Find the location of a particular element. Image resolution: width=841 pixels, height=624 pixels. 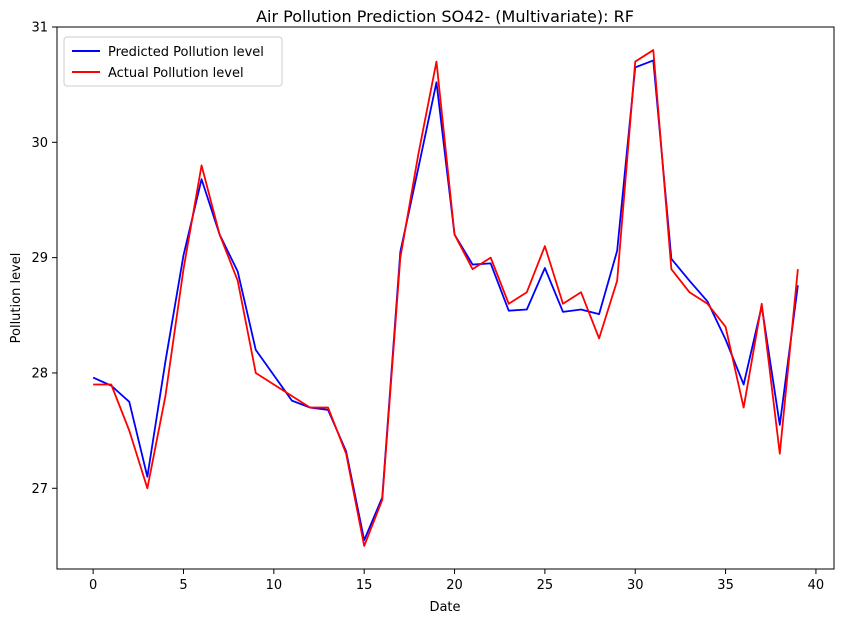

x-tick-label: 40 is located at coordinates (816, 585).